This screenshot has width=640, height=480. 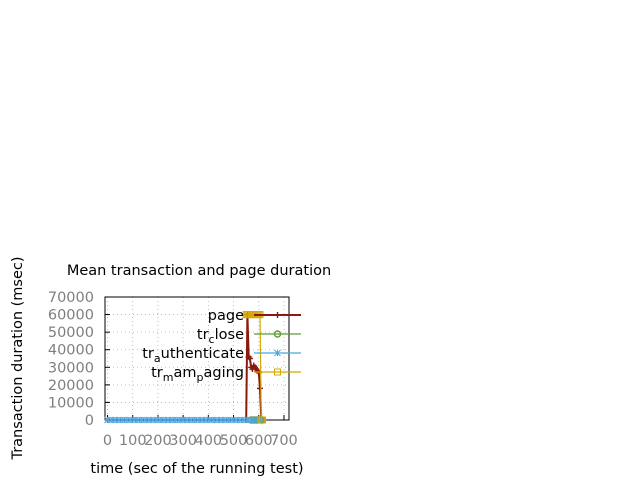 I want to click on y-tick-label: 50000, so click(x=71, y=333).